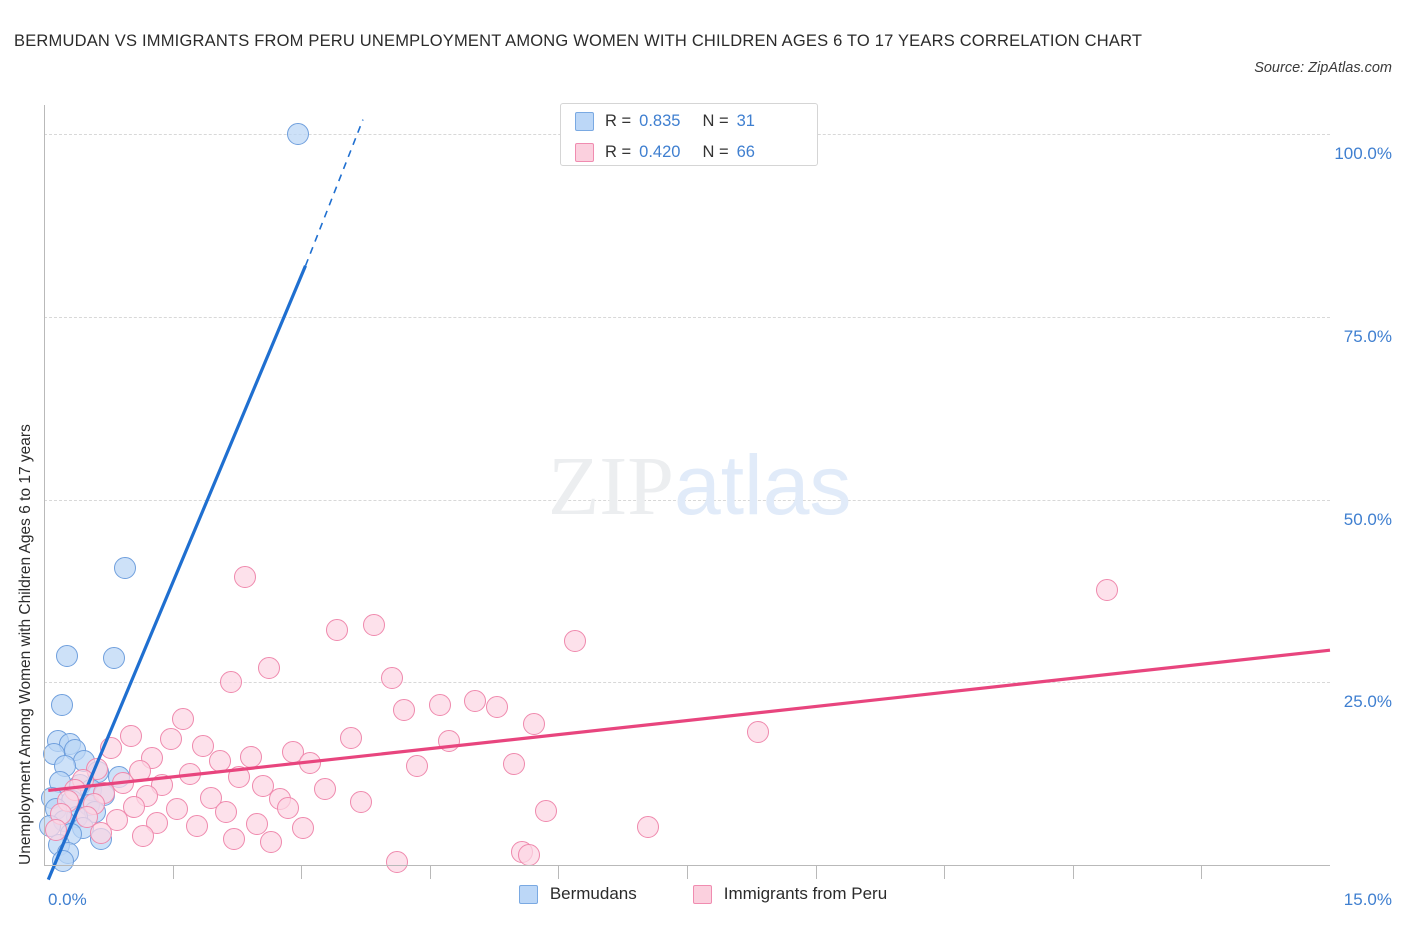  I want to click on watermark-zip: ZIP, so click(611, 486).